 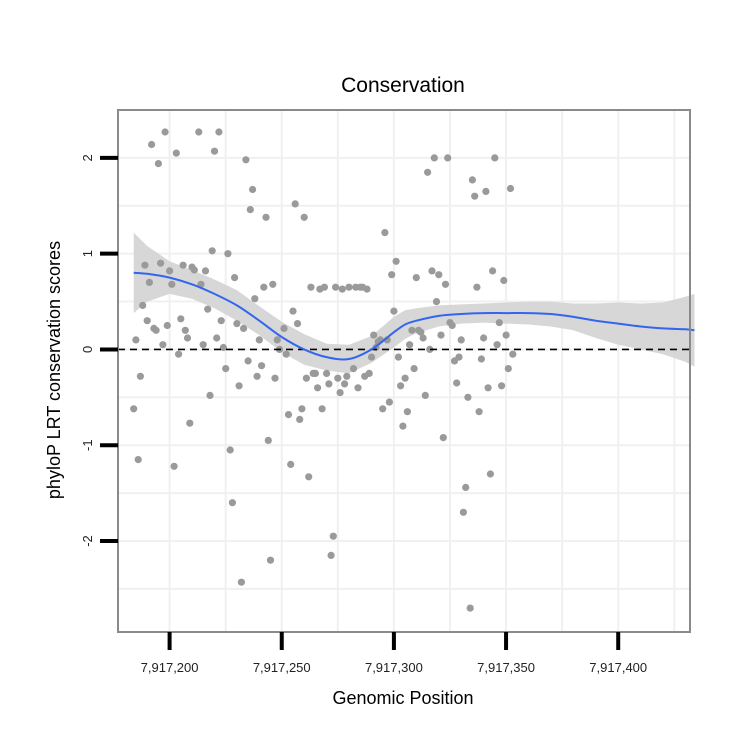 What do you see at coordinates (87, 445) in the screenshot?
I see `y-tick-label: -1` at bounding box center [87, 445].